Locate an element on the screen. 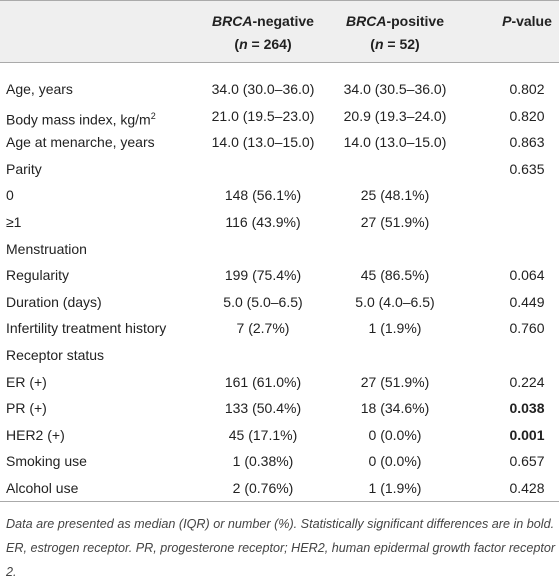  cell-negative: 14.0 (13.0–15.0) is located at coordinates (263, 142).